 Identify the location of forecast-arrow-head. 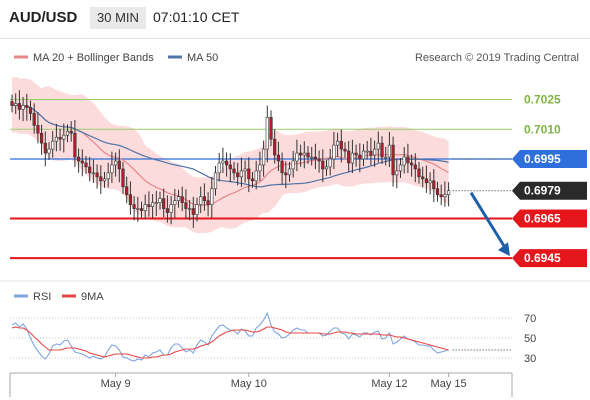
(504, 249).